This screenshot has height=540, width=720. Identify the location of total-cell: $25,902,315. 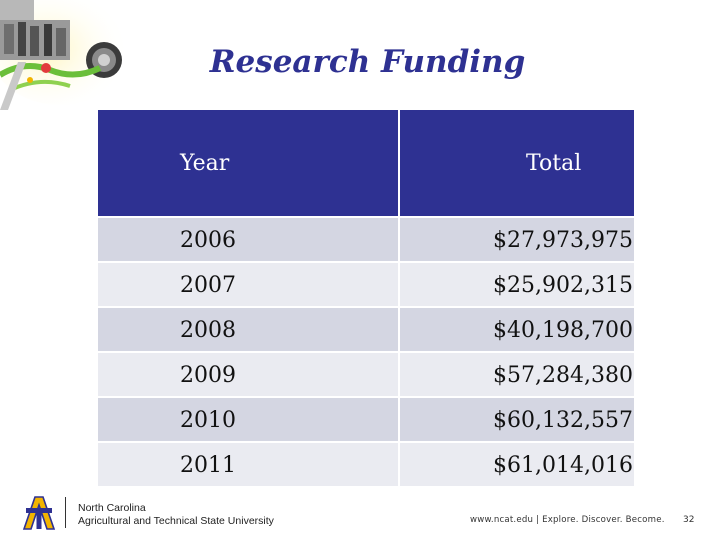
(517, 284).